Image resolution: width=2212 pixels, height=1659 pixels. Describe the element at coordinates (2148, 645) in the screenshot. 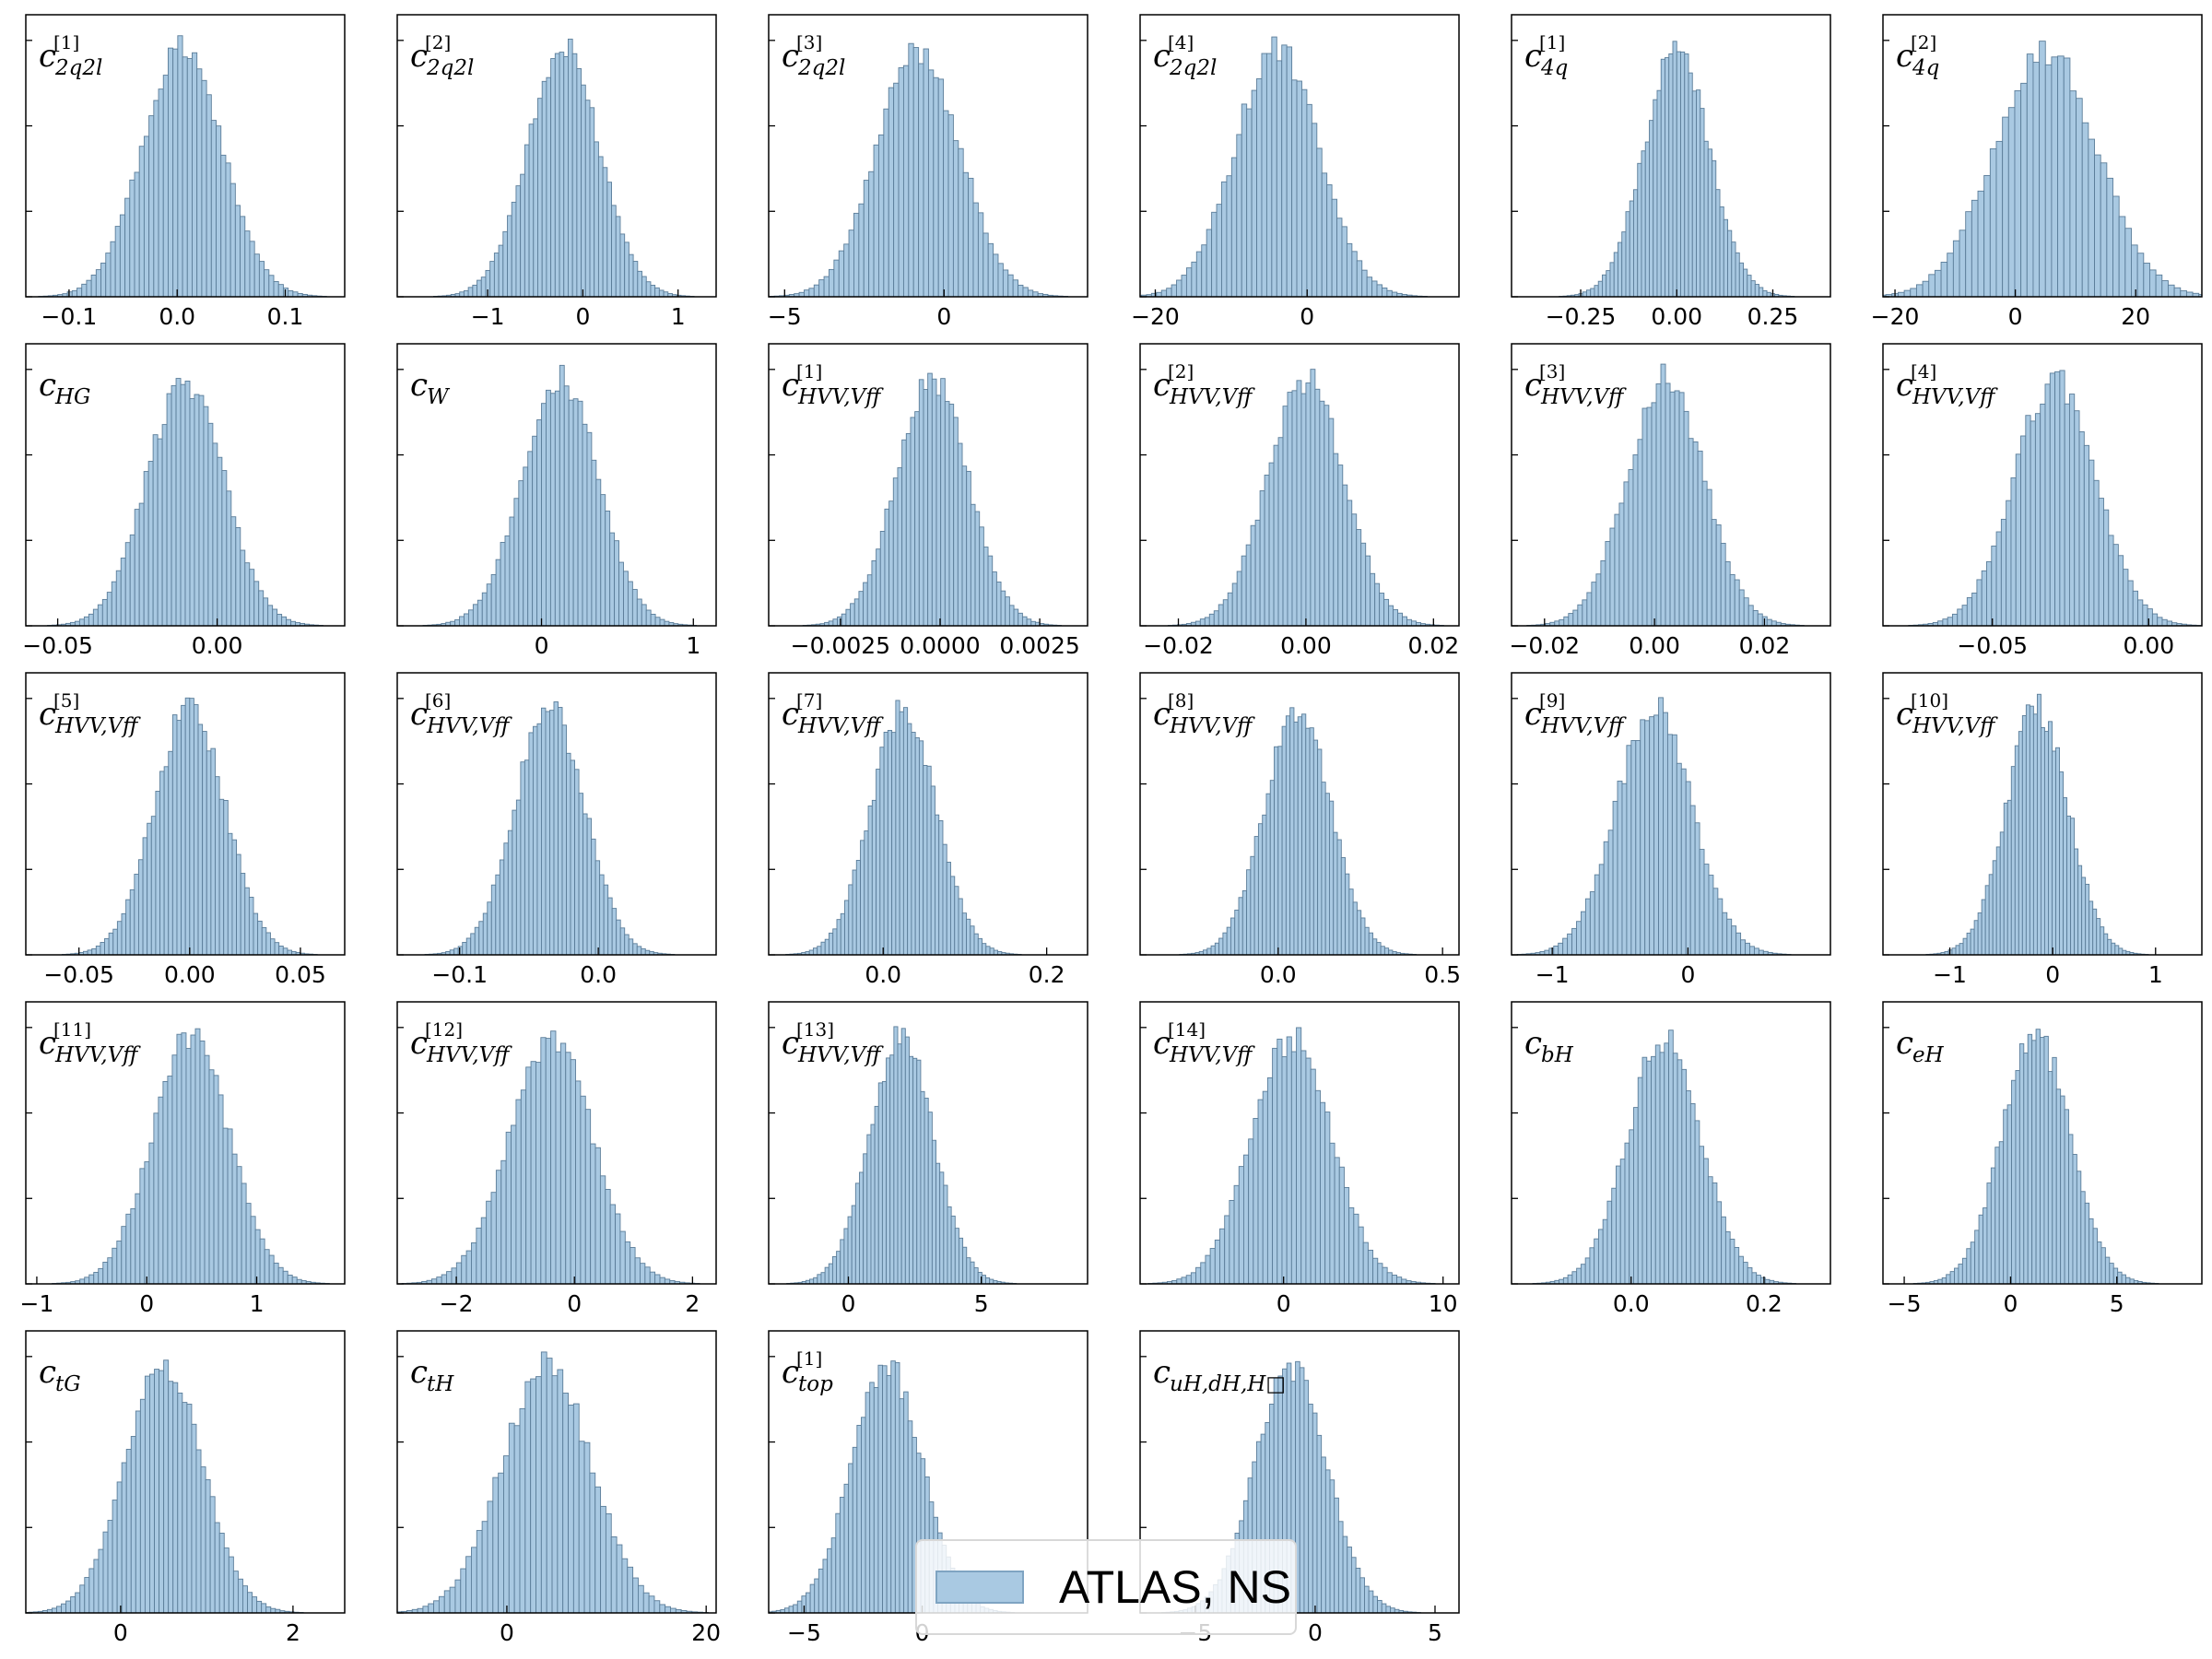

I see `x-tick-label: 0.00` at that location.